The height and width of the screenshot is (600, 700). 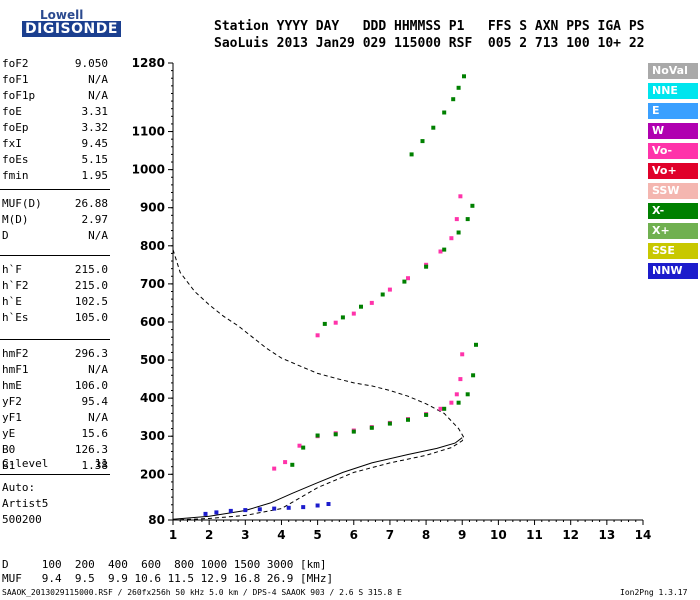 What do you see at coordinates (22, 203) in the screenshot?
I see `param-name: MUF(D)` at bounding box center [22, 203].